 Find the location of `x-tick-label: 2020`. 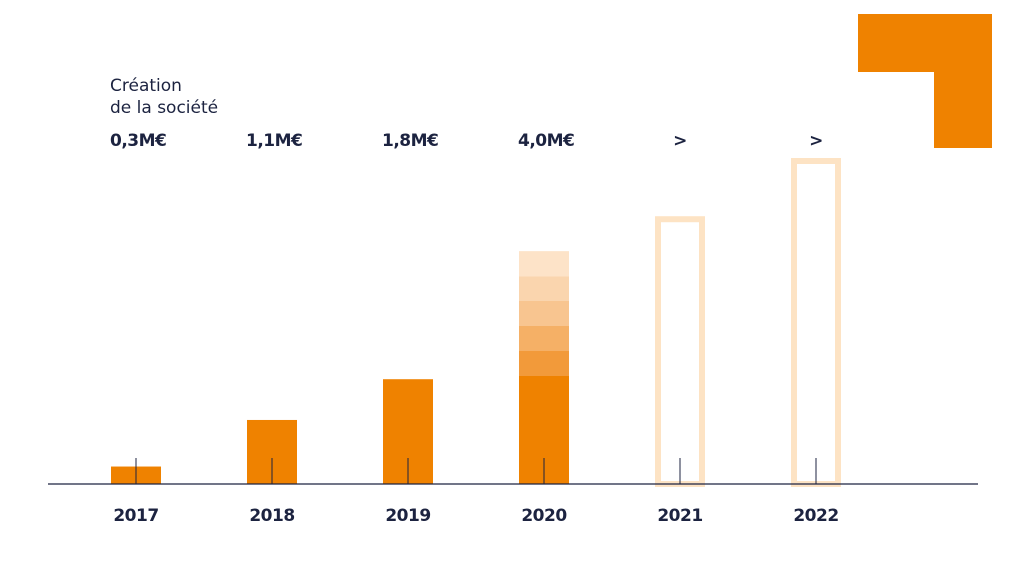

x-tick-label: 2020 is located at coordinates (544, 516).